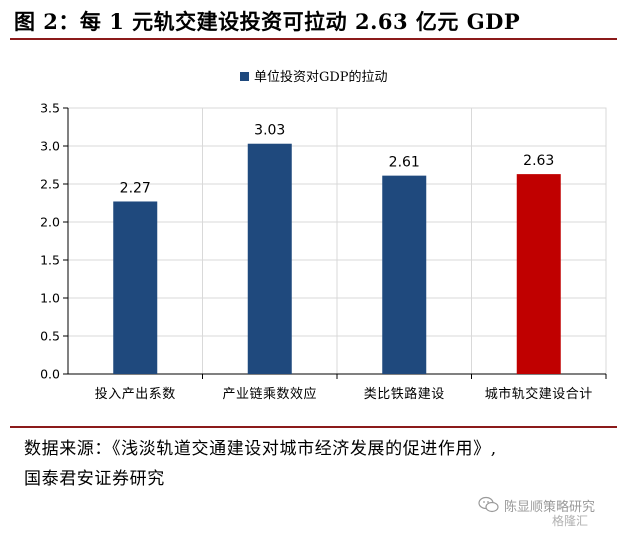  Describe the element at coordinates (539, 394) in the screenshot. I see `x-tick-label: 城市轨交建设合计` at that location.